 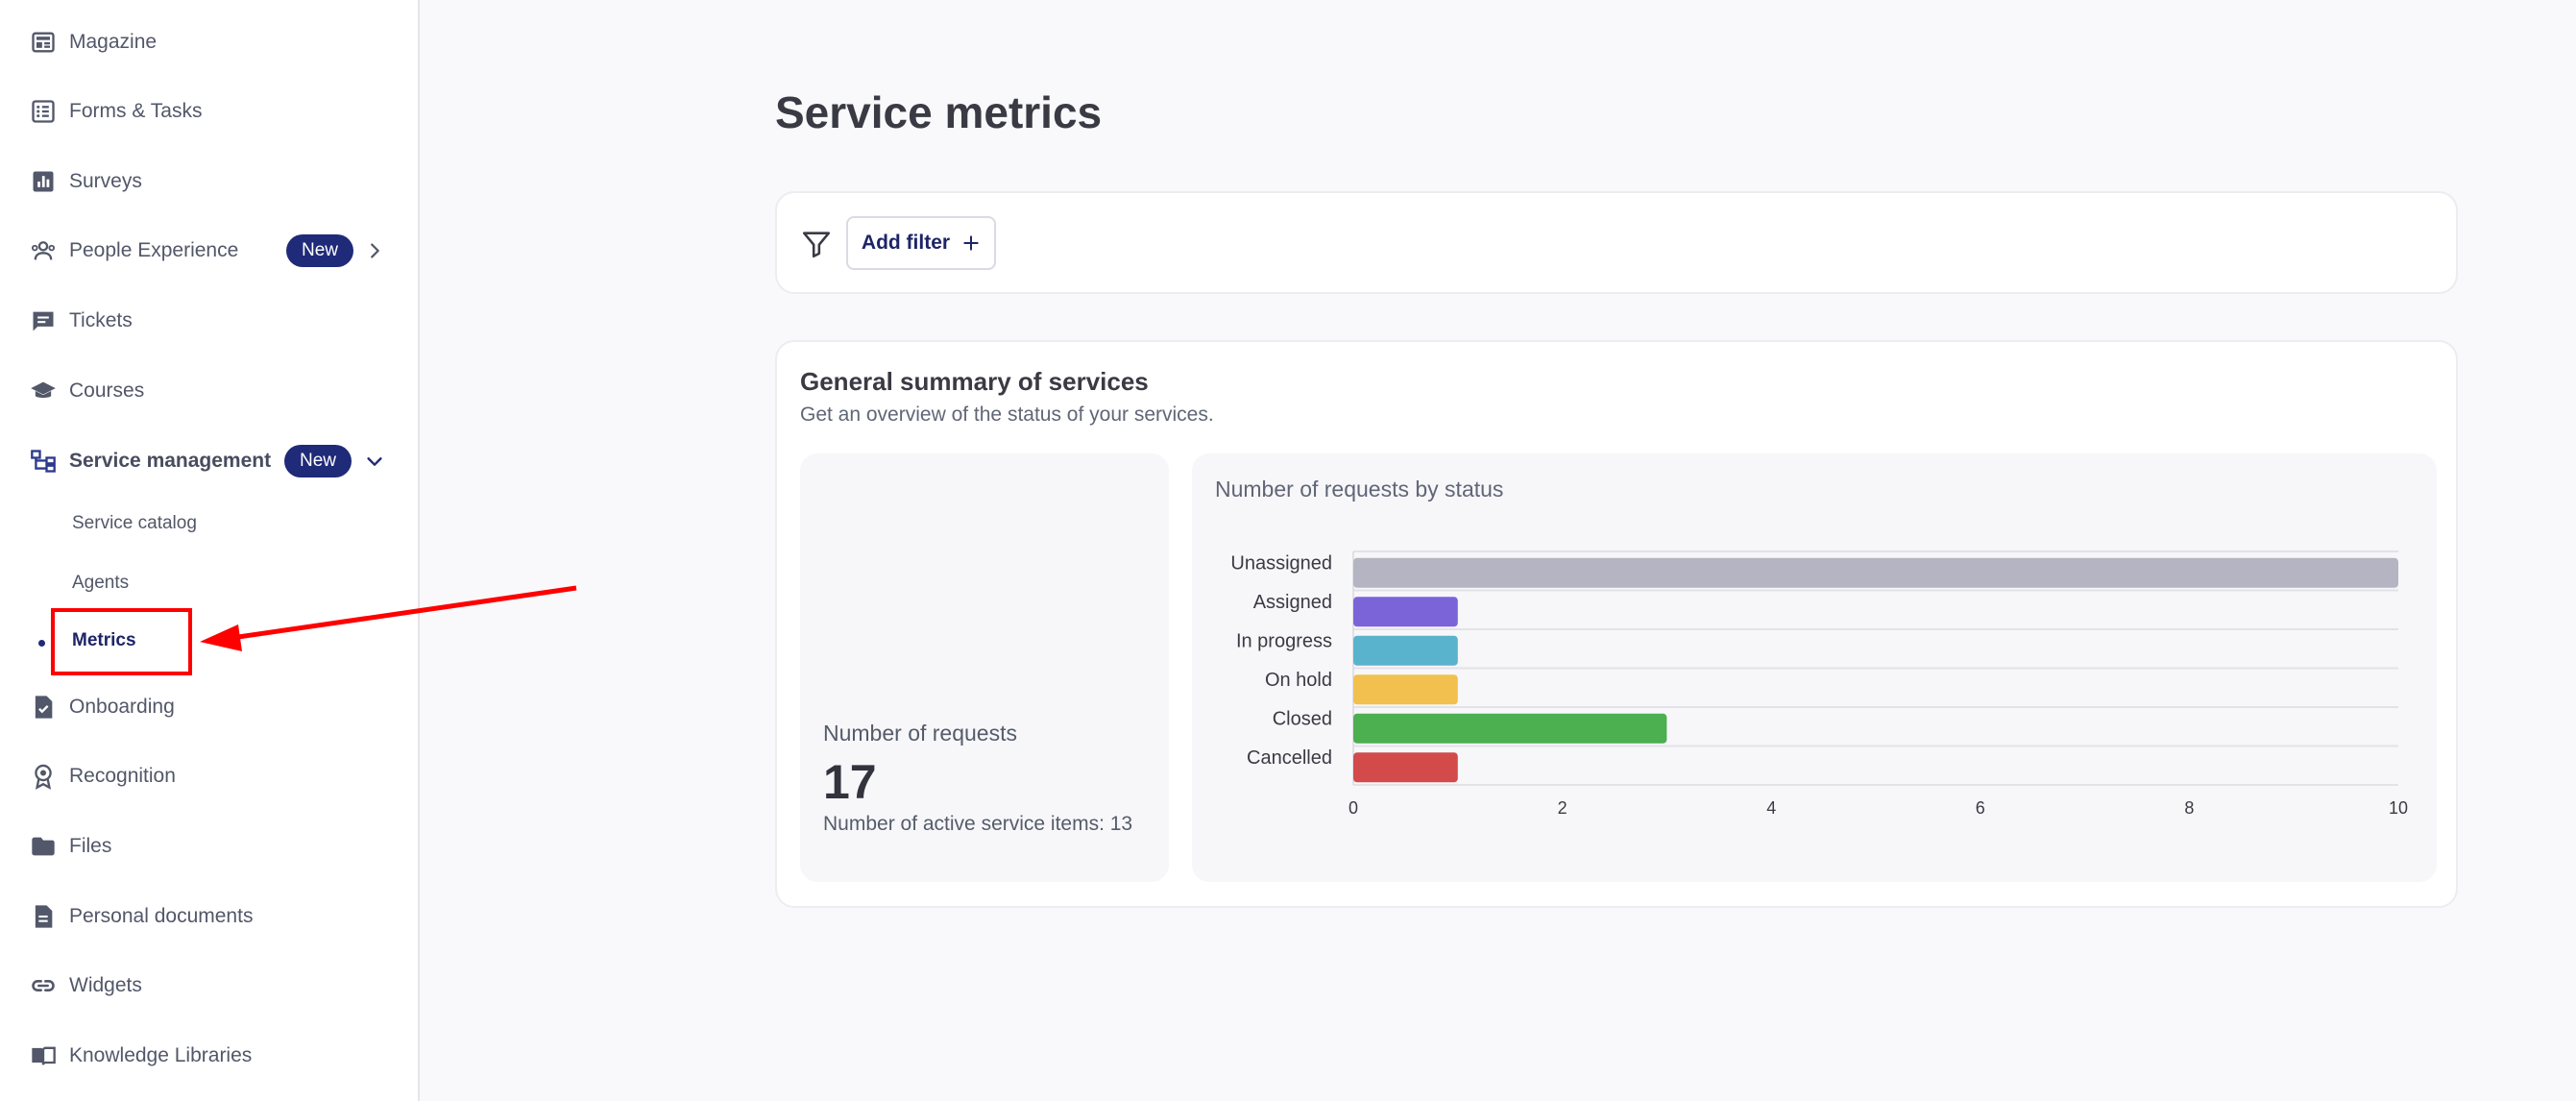 I want to click on sidebar-item-label: Courses, so click(x=107, y=390).